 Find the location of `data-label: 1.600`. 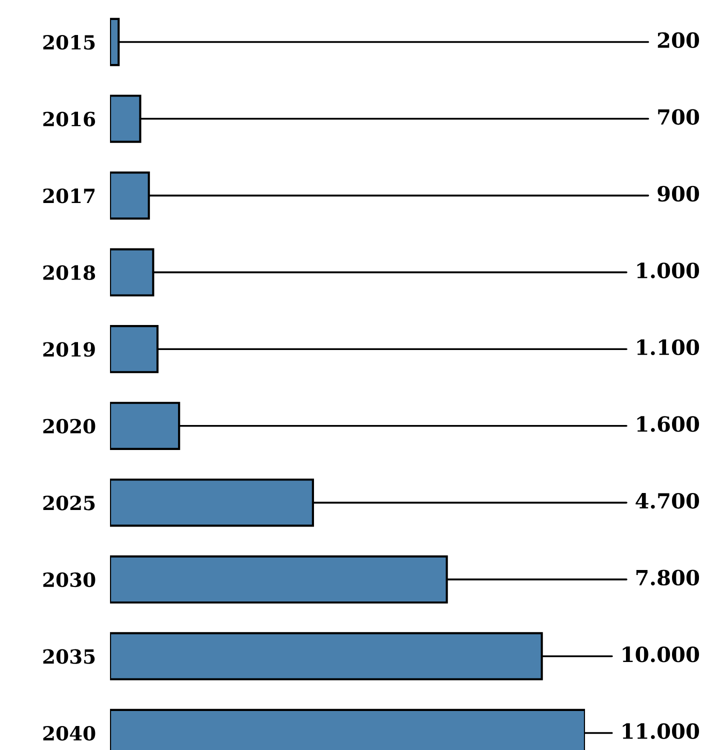

data-label: 1.600 is located at coordinates (668, 424).